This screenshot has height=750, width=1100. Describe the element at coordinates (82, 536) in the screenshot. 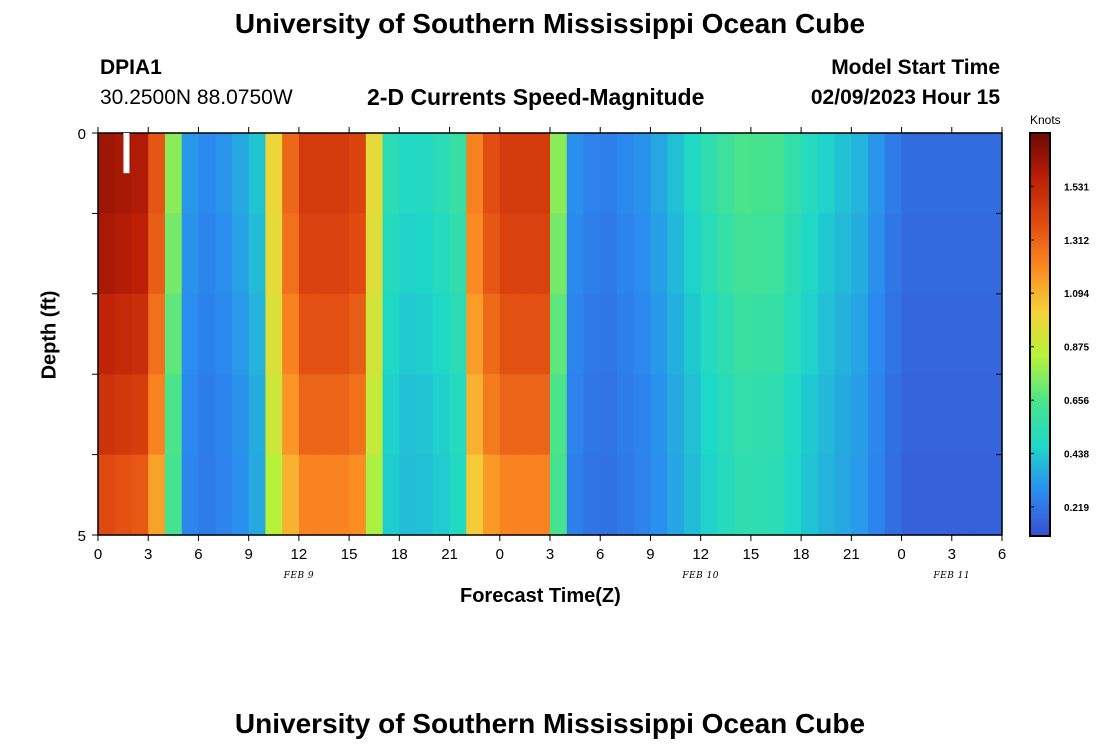

I see `y-tick-label: 5` at that location.